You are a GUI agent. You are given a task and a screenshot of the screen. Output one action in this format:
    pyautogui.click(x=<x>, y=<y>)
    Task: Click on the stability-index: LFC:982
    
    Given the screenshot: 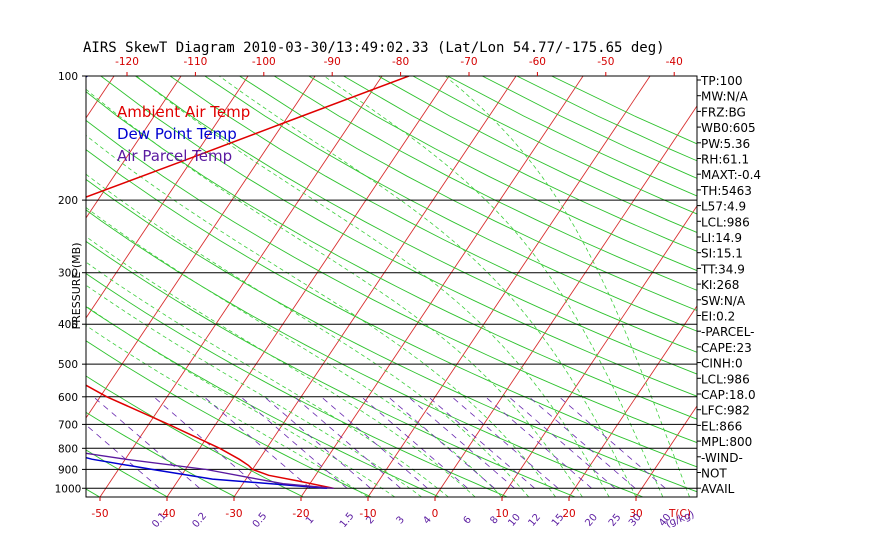 What is the action you would take?
    pyautogui.click(x=725, y=411)
    